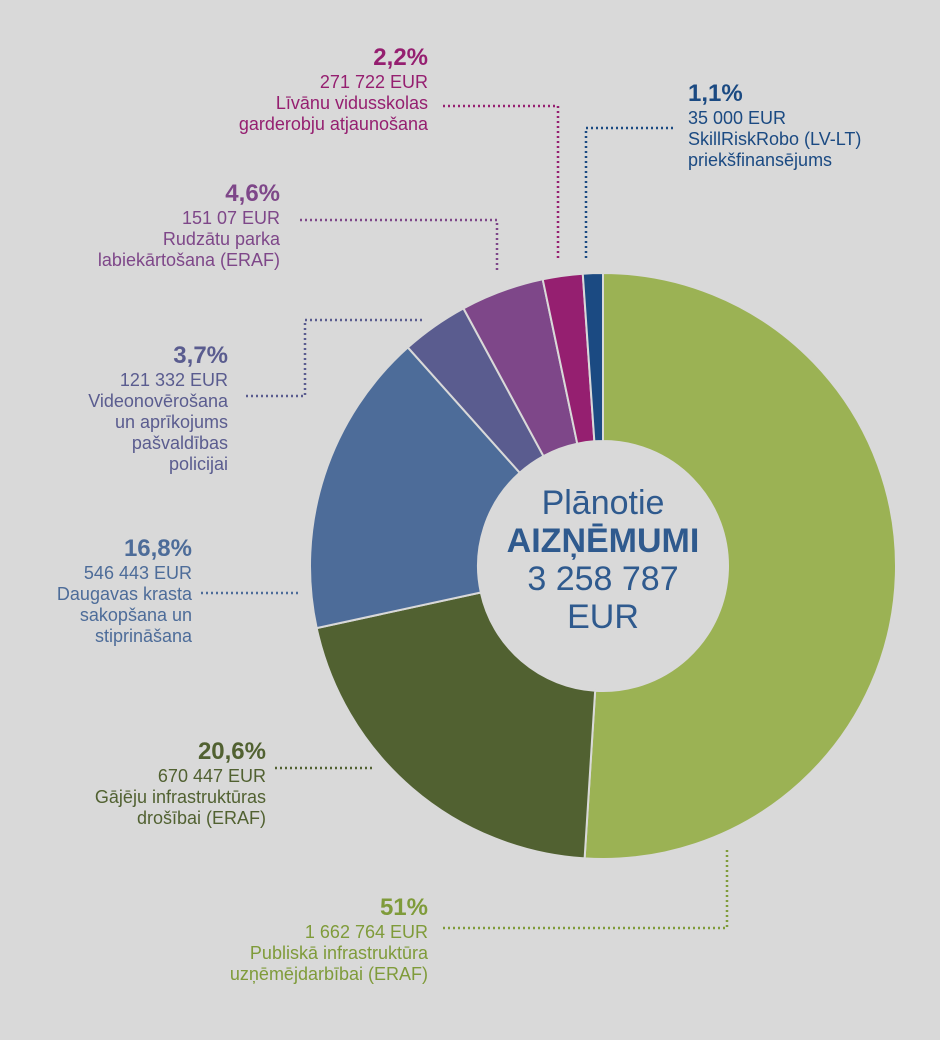  What do you see at coordinates (715, 93) in the screenshot?
I see `slice-6-percent: 1,1%` at bounding box center [715, 93].